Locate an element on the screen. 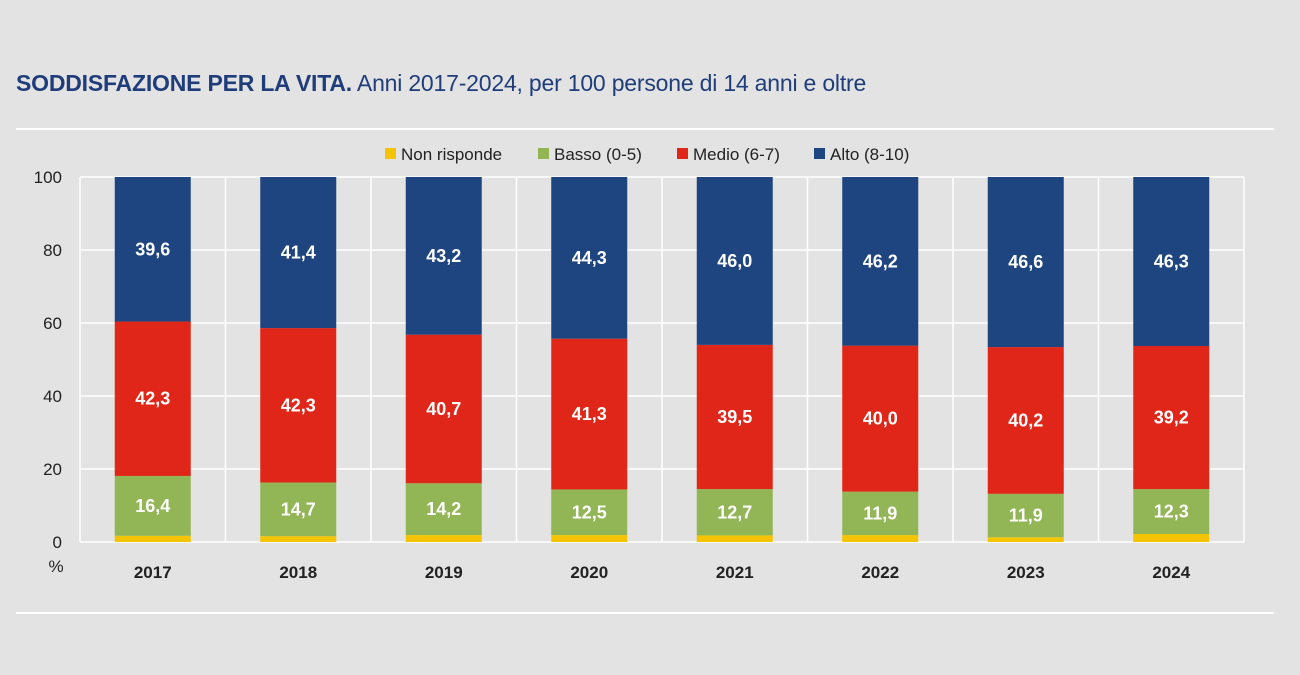 This screenshot has height=675, width=1300. x-tick-label: 2018 is located at coordinates (298, 572).